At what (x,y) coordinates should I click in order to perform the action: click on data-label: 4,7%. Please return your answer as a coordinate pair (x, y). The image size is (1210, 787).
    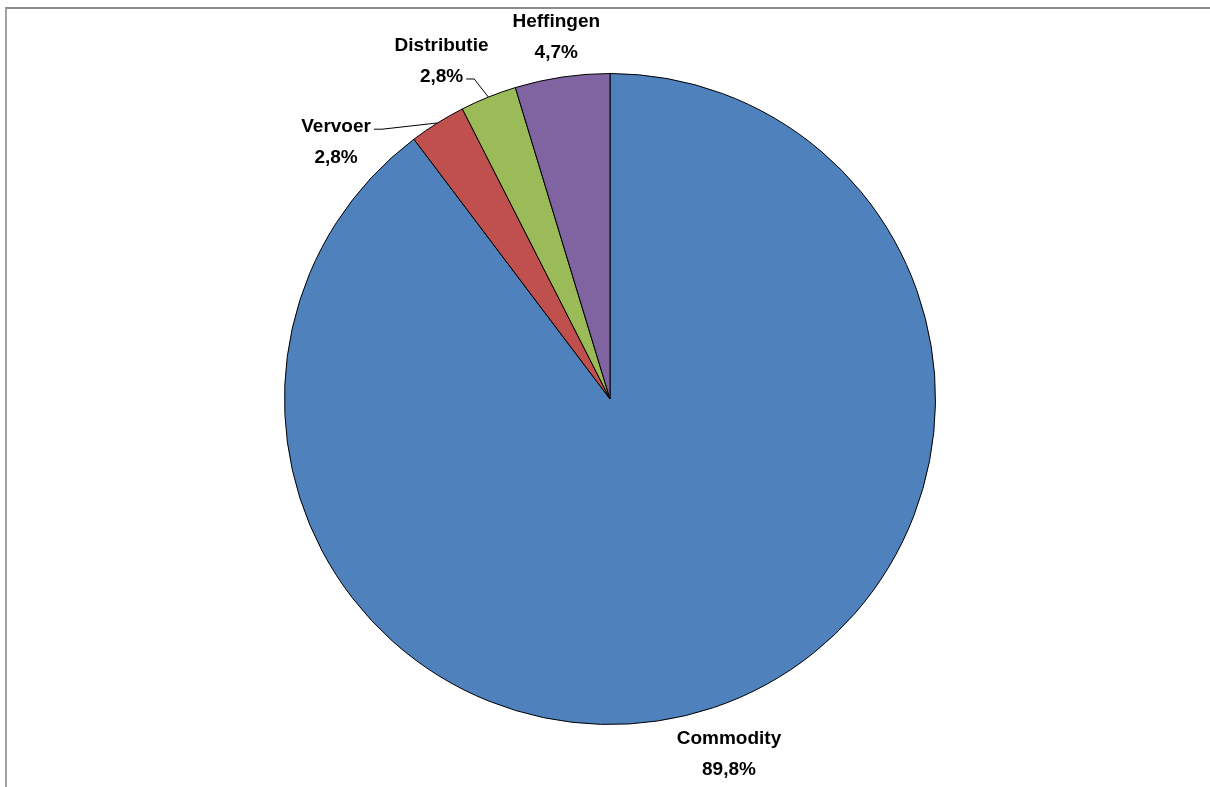
    Looking at the image, I should click on (556, 52).